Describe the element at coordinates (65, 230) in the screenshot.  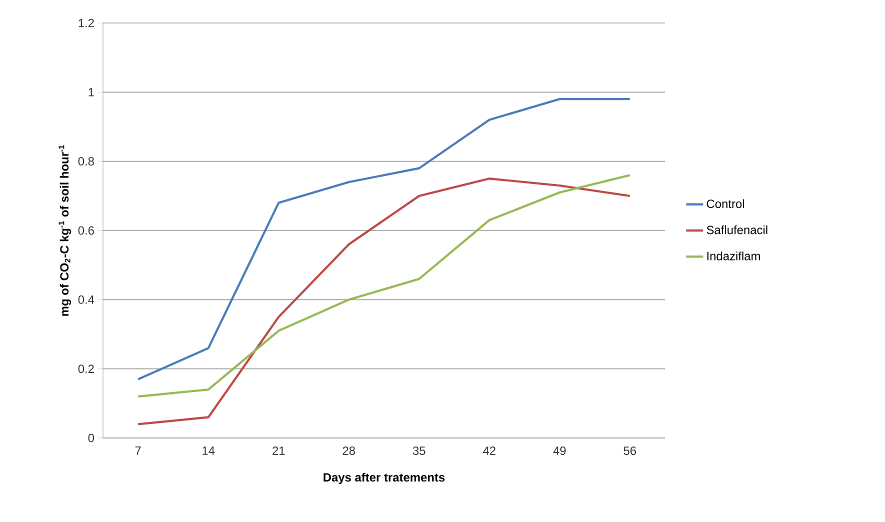
I see `y-axis-title: mg of CO$_{2}$-C kg$^{-1}$ of soil hour$^{-1}$` at that location.